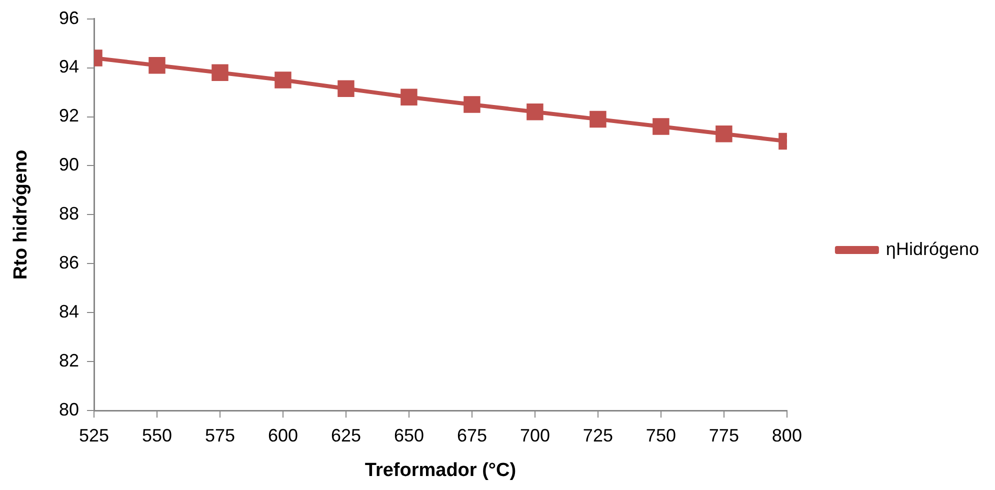  Describe the element at coordinates (723, 435) in the screenshot. I see `x-tick-label: 775` at that location.